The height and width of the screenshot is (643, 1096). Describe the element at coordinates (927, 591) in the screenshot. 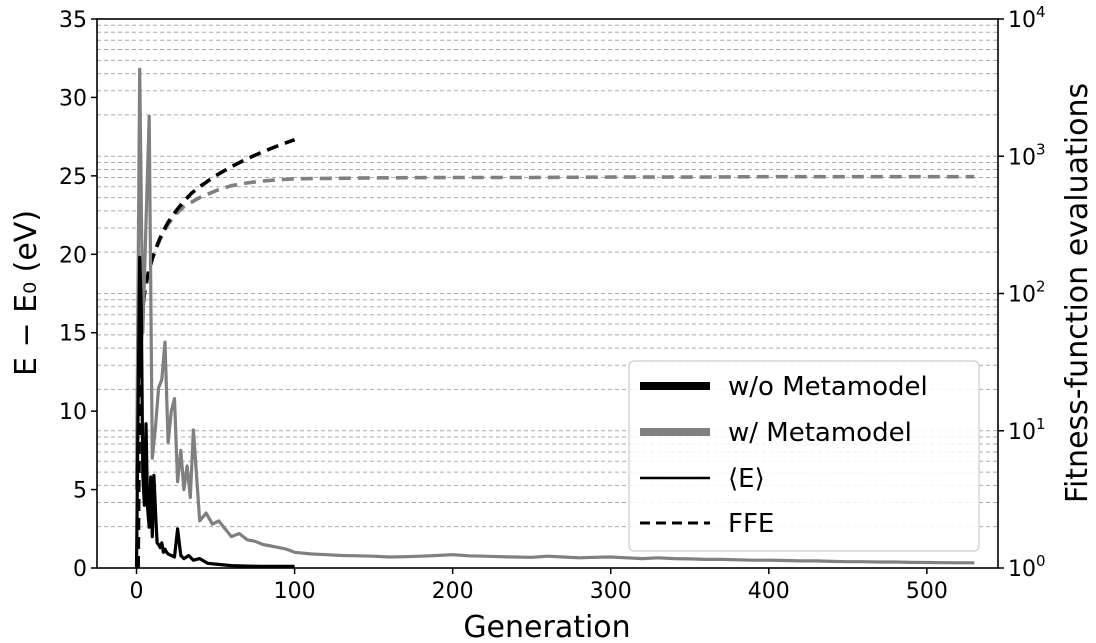

I see `x-tick-label: 500` at that location.